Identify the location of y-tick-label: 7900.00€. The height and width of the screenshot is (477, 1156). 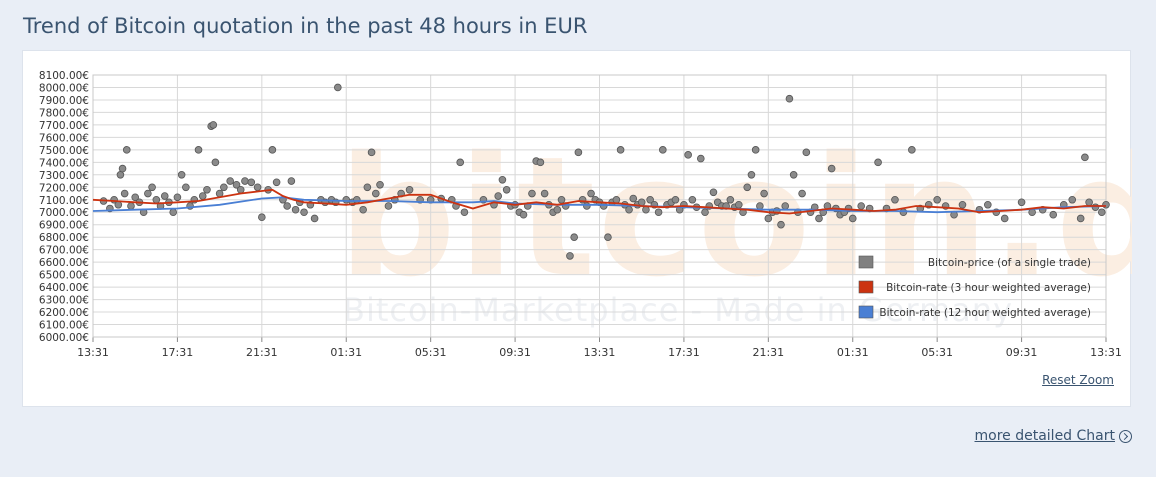
(64, 101).